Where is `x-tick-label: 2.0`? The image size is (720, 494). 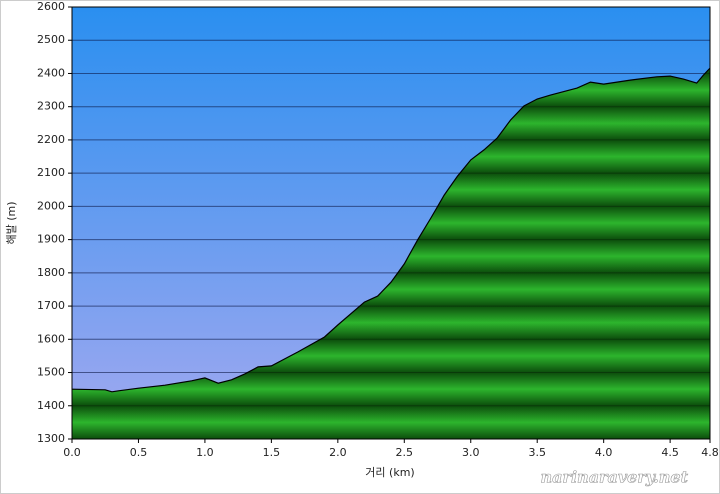 x-tick-label: 2.0 is located at coordinates (338, 452).